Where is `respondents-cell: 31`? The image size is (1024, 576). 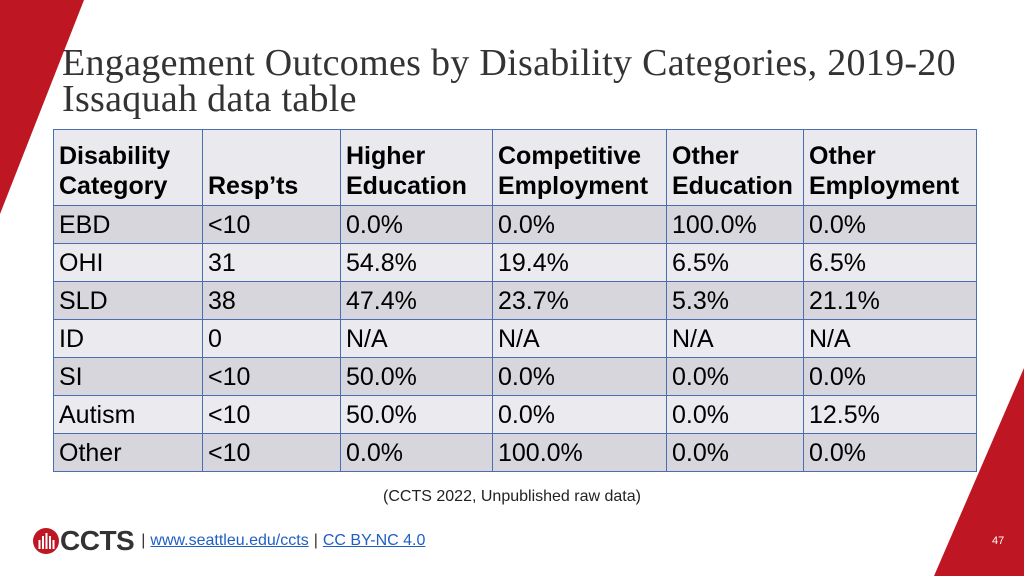
respondents-cell: 31 is located at coordinates (271, 262).